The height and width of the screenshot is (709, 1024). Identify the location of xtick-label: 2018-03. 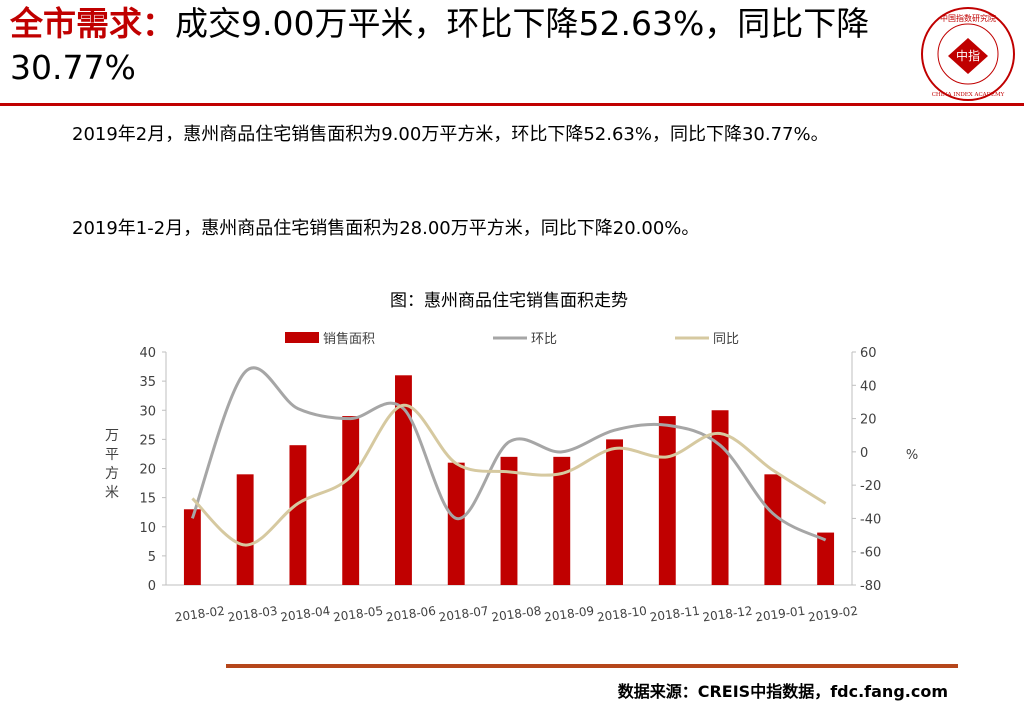
(253, 614).